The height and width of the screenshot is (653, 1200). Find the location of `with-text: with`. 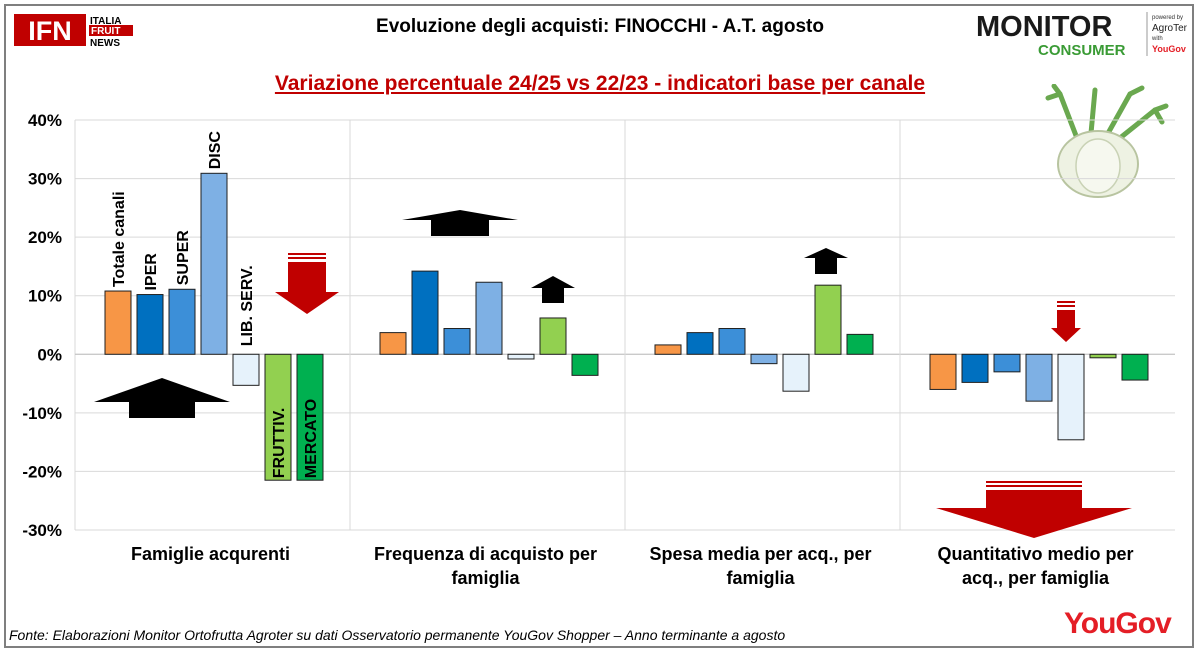

with-text: with is located at coordinates (1157, 39).